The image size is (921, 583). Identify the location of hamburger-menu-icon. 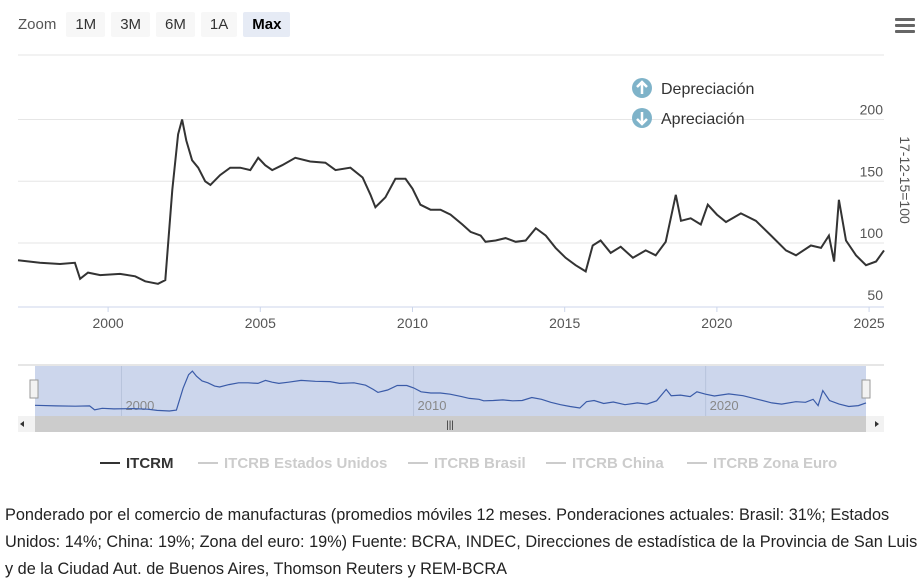
(905, 27).